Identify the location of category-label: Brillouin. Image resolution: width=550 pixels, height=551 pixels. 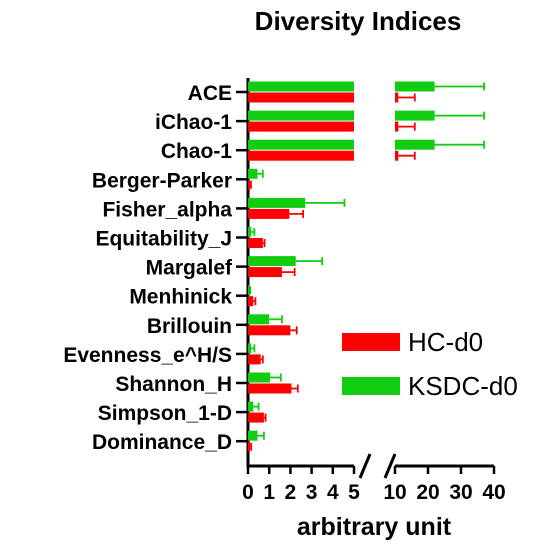
(189, 326).